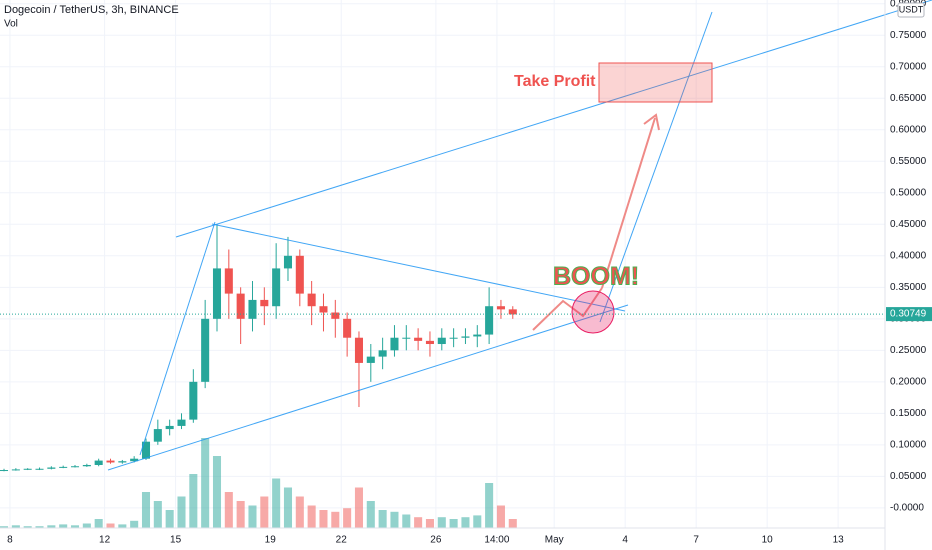 The image size is (932, 550). Describe the element at coordinates (651, 122) in the screenshot. I see `arrow-head` at that location.